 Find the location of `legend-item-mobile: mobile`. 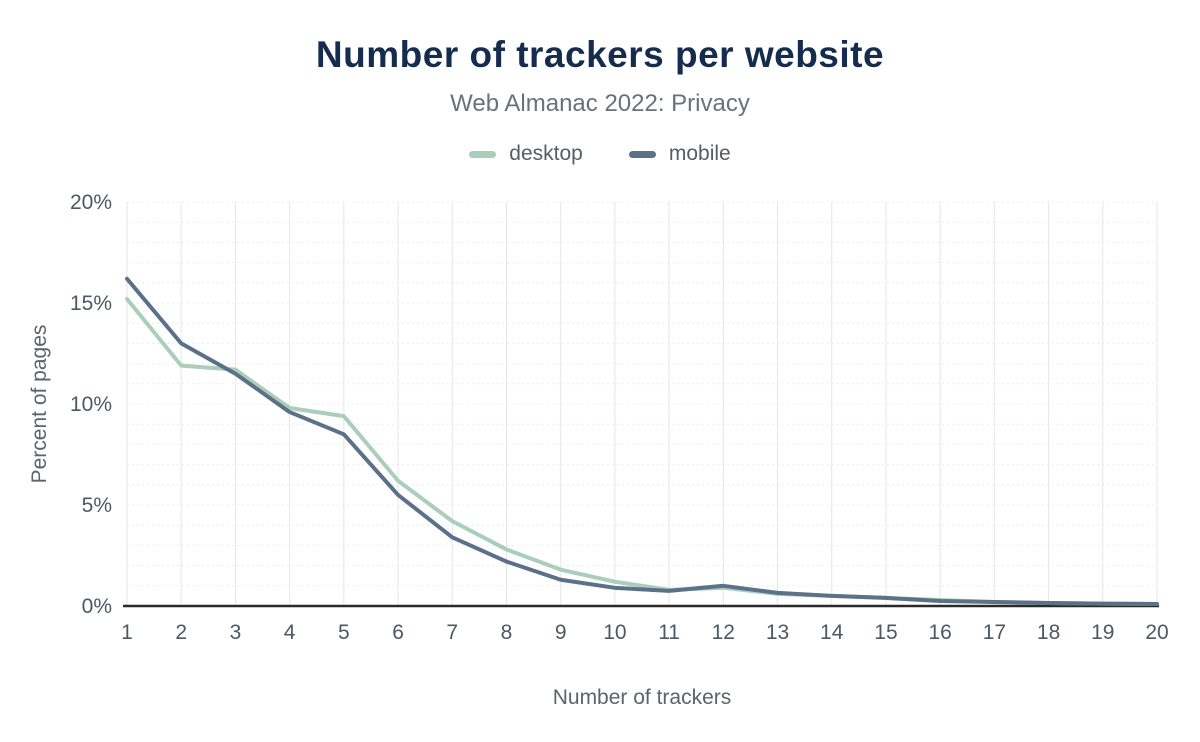

legend-item-mobile: mobile is located at coordinates (679, 154).